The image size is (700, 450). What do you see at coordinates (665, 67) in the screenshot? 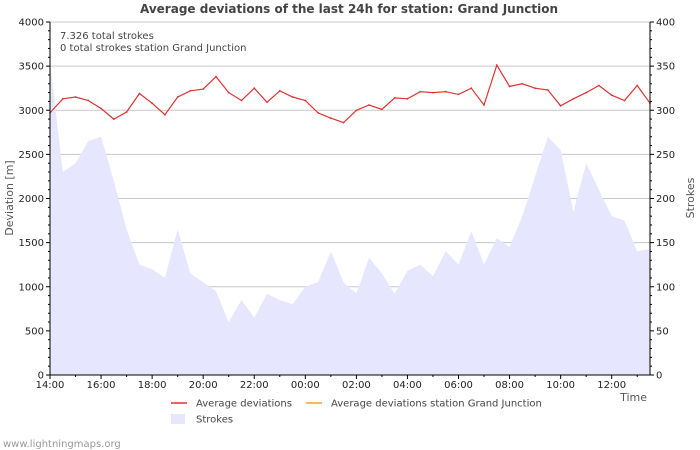
I see `right-tick-label: 350` at bounding box center [665, 67].